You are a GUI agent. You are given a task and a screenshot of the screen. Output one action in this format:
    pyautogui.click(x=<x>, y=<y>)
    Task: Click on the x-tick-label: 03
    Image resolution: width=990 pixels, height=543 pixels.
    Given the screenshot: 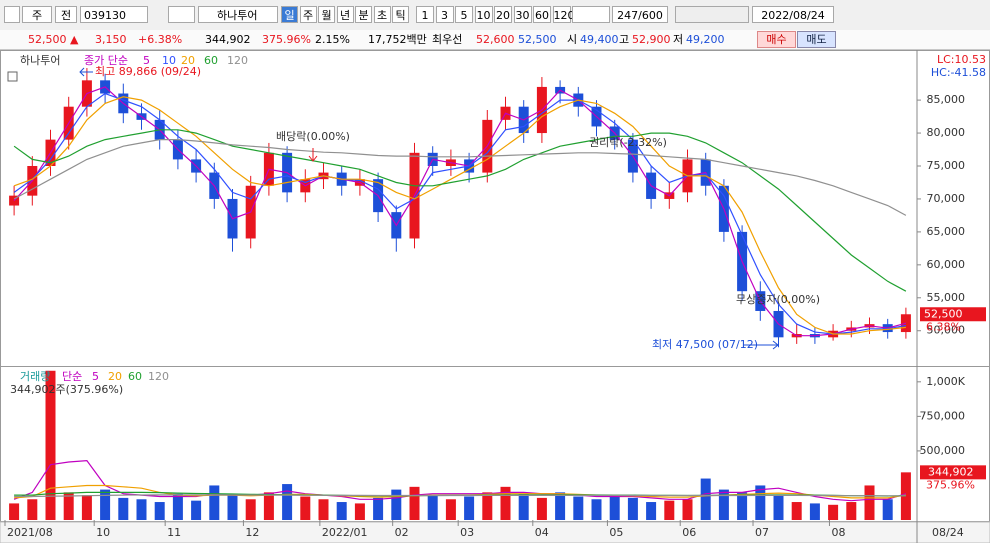 What is the action you would take?
    pyautogui.click(x=467, y=532)
    